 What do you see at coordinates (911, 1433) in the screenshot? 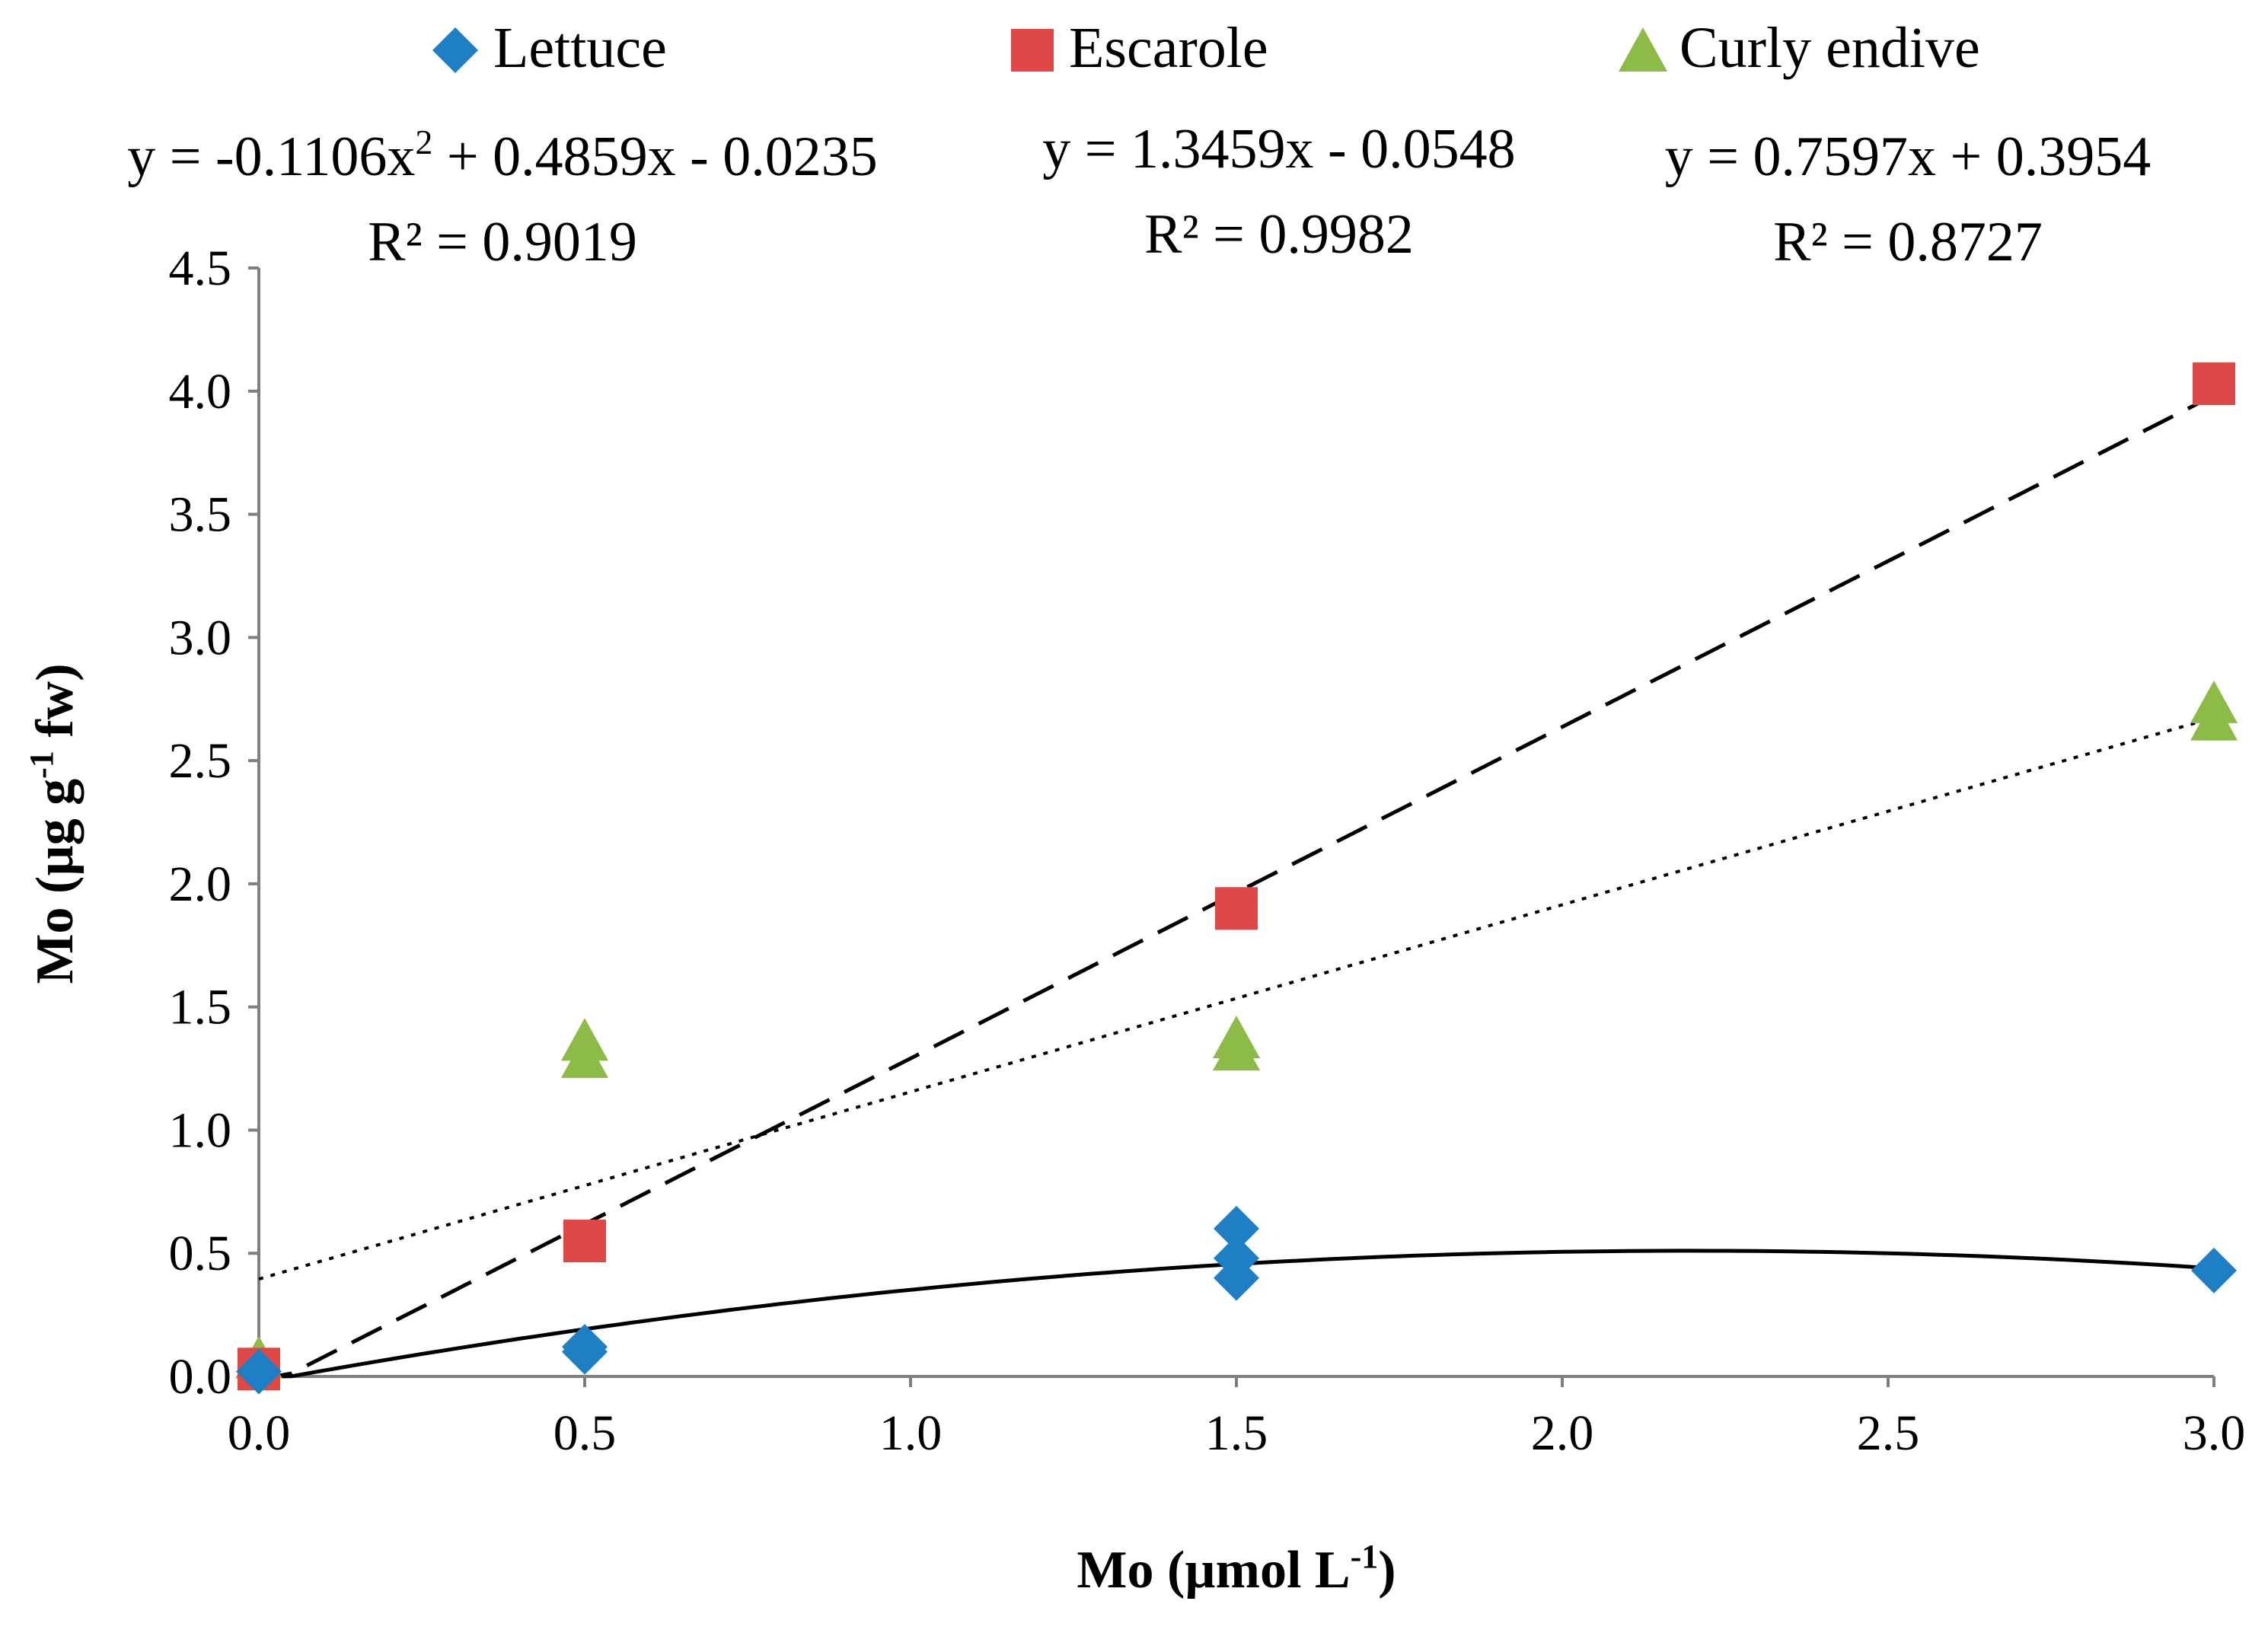
I see `x-tick-label: 1.0` at bounding box center [911, 1433].